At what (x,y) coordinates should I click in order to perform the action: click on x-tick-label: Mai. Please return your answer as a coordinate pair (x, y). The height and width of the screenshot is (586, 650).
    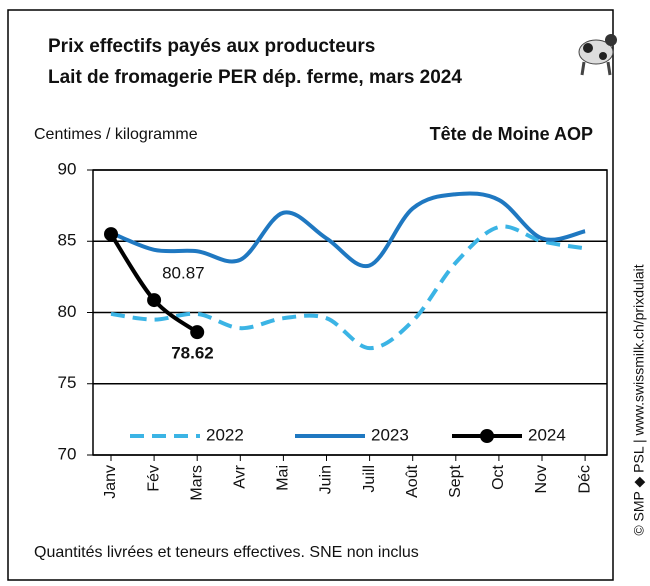
    Looking at the image, I should click on (283, 478).